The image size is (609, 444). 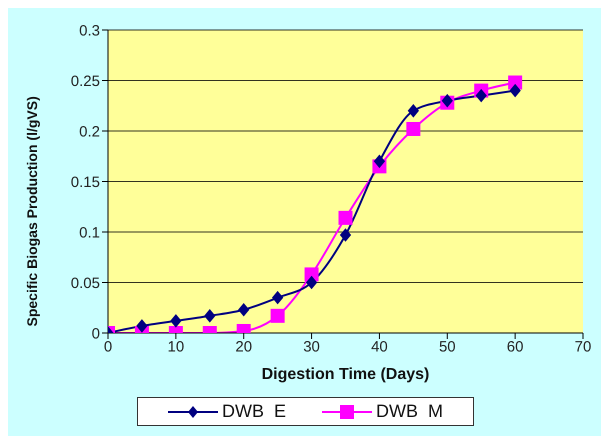 What do you see at coordinates (108, 347) in the screenshot?
I see `x-tick-label: 0` at bounding box center [108, 347].